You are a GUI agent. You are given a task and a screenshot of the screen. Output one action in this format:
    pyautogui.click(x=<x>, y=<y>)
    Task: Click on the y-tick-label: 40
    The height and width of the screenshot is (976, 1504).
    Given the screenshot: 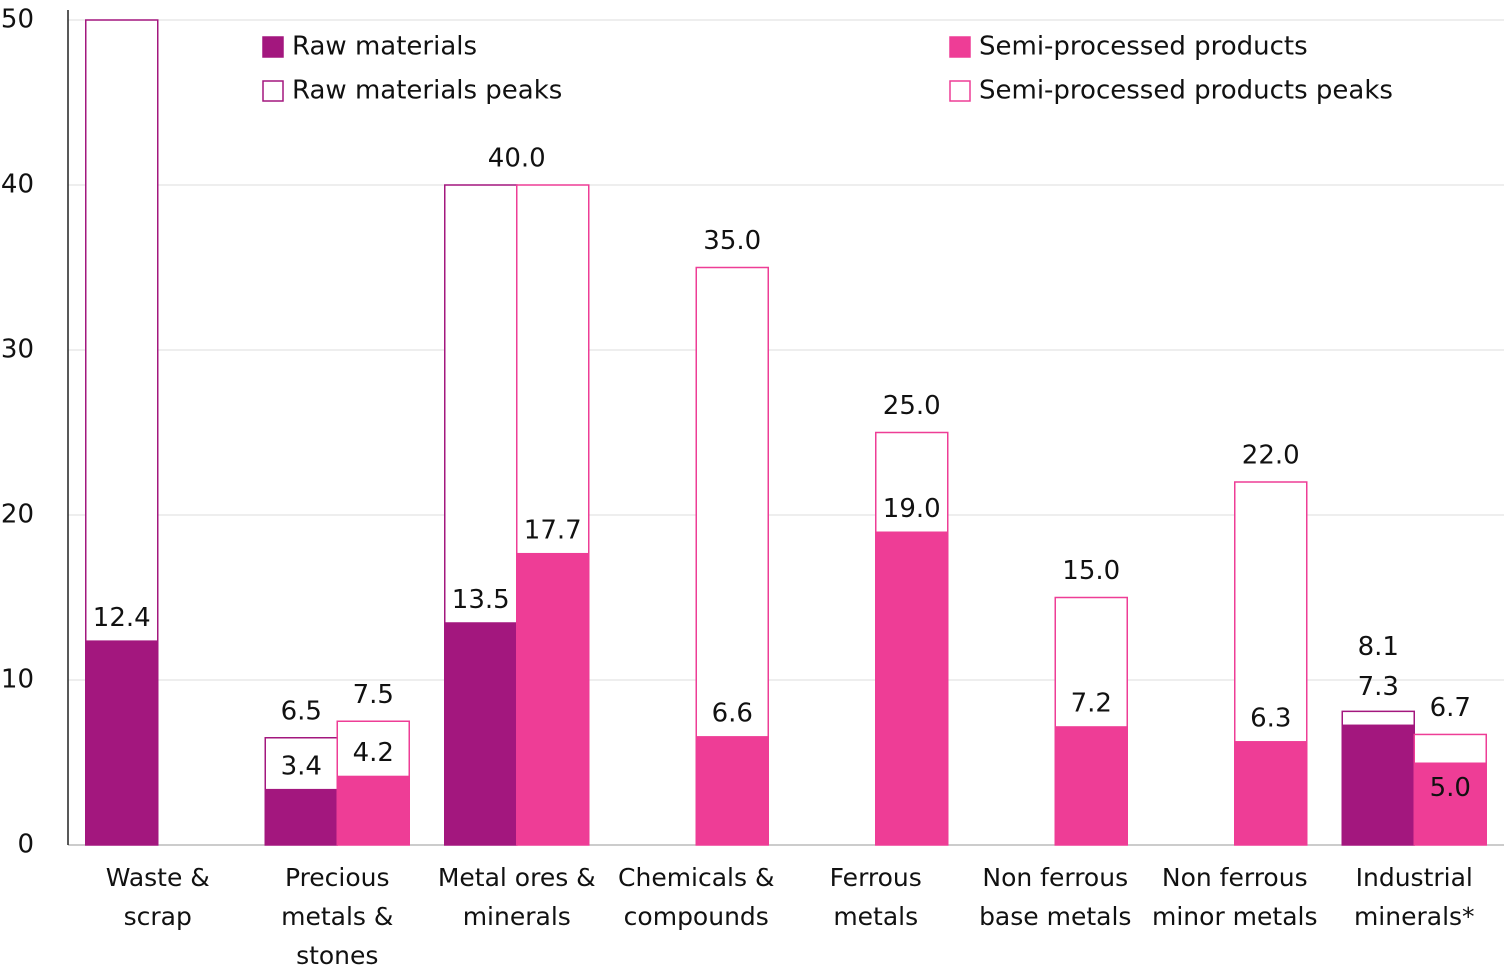 What is the action you would take?
    pyautogui.click(x=17, y=185)
    